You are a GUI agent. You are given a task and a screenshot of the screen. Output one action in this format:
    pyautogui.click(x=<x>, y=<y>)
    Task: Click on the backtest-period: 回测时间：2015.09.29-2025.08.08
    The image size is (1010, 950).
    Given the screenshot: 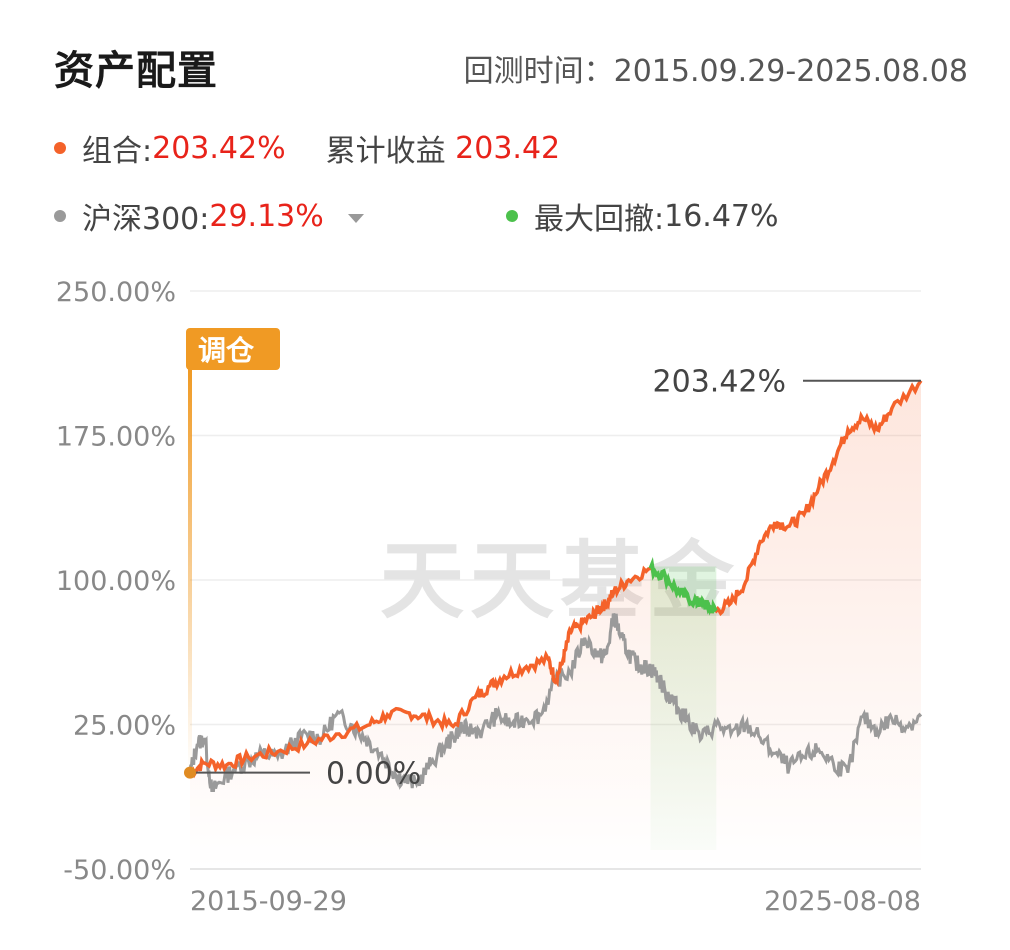 What is the action you would take?
    pyautogui.click(x=716, y=68)
    